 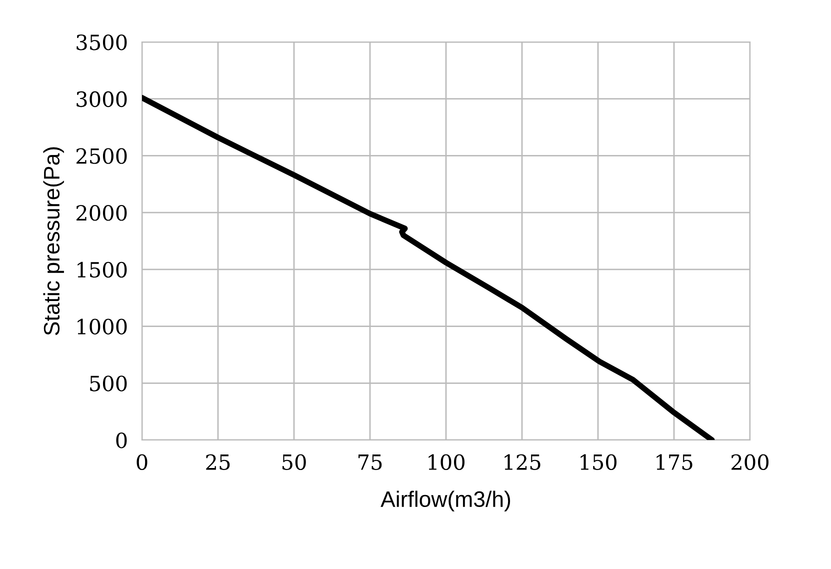 What do you see at coordinates (101, 99) in the screenshot?
I see `y-tick-label: 3000` at bounding box center [101, 99].